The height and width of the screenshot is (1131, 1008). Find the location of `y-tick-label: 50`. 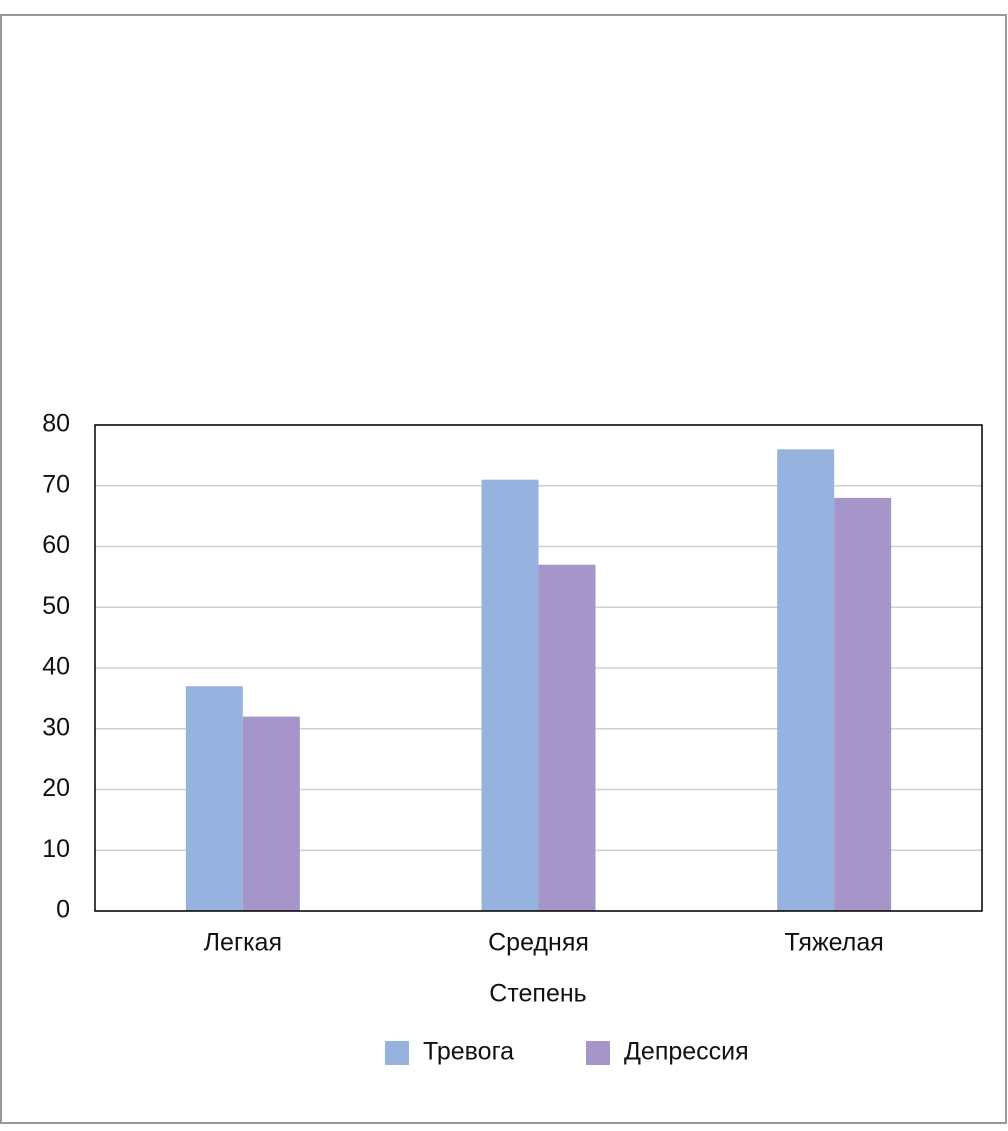

y-tick-label: 50 is located at coordinates (56, 606).